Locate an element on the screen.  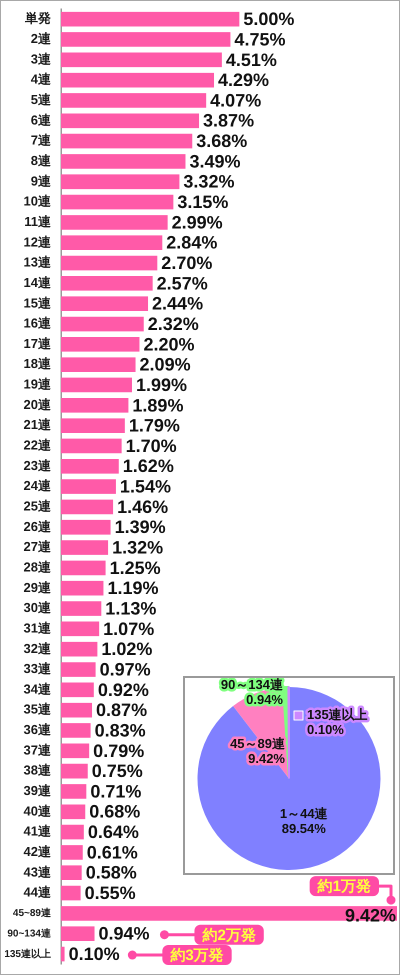
data-label: 1.70% is located at coordinates (151, 446).